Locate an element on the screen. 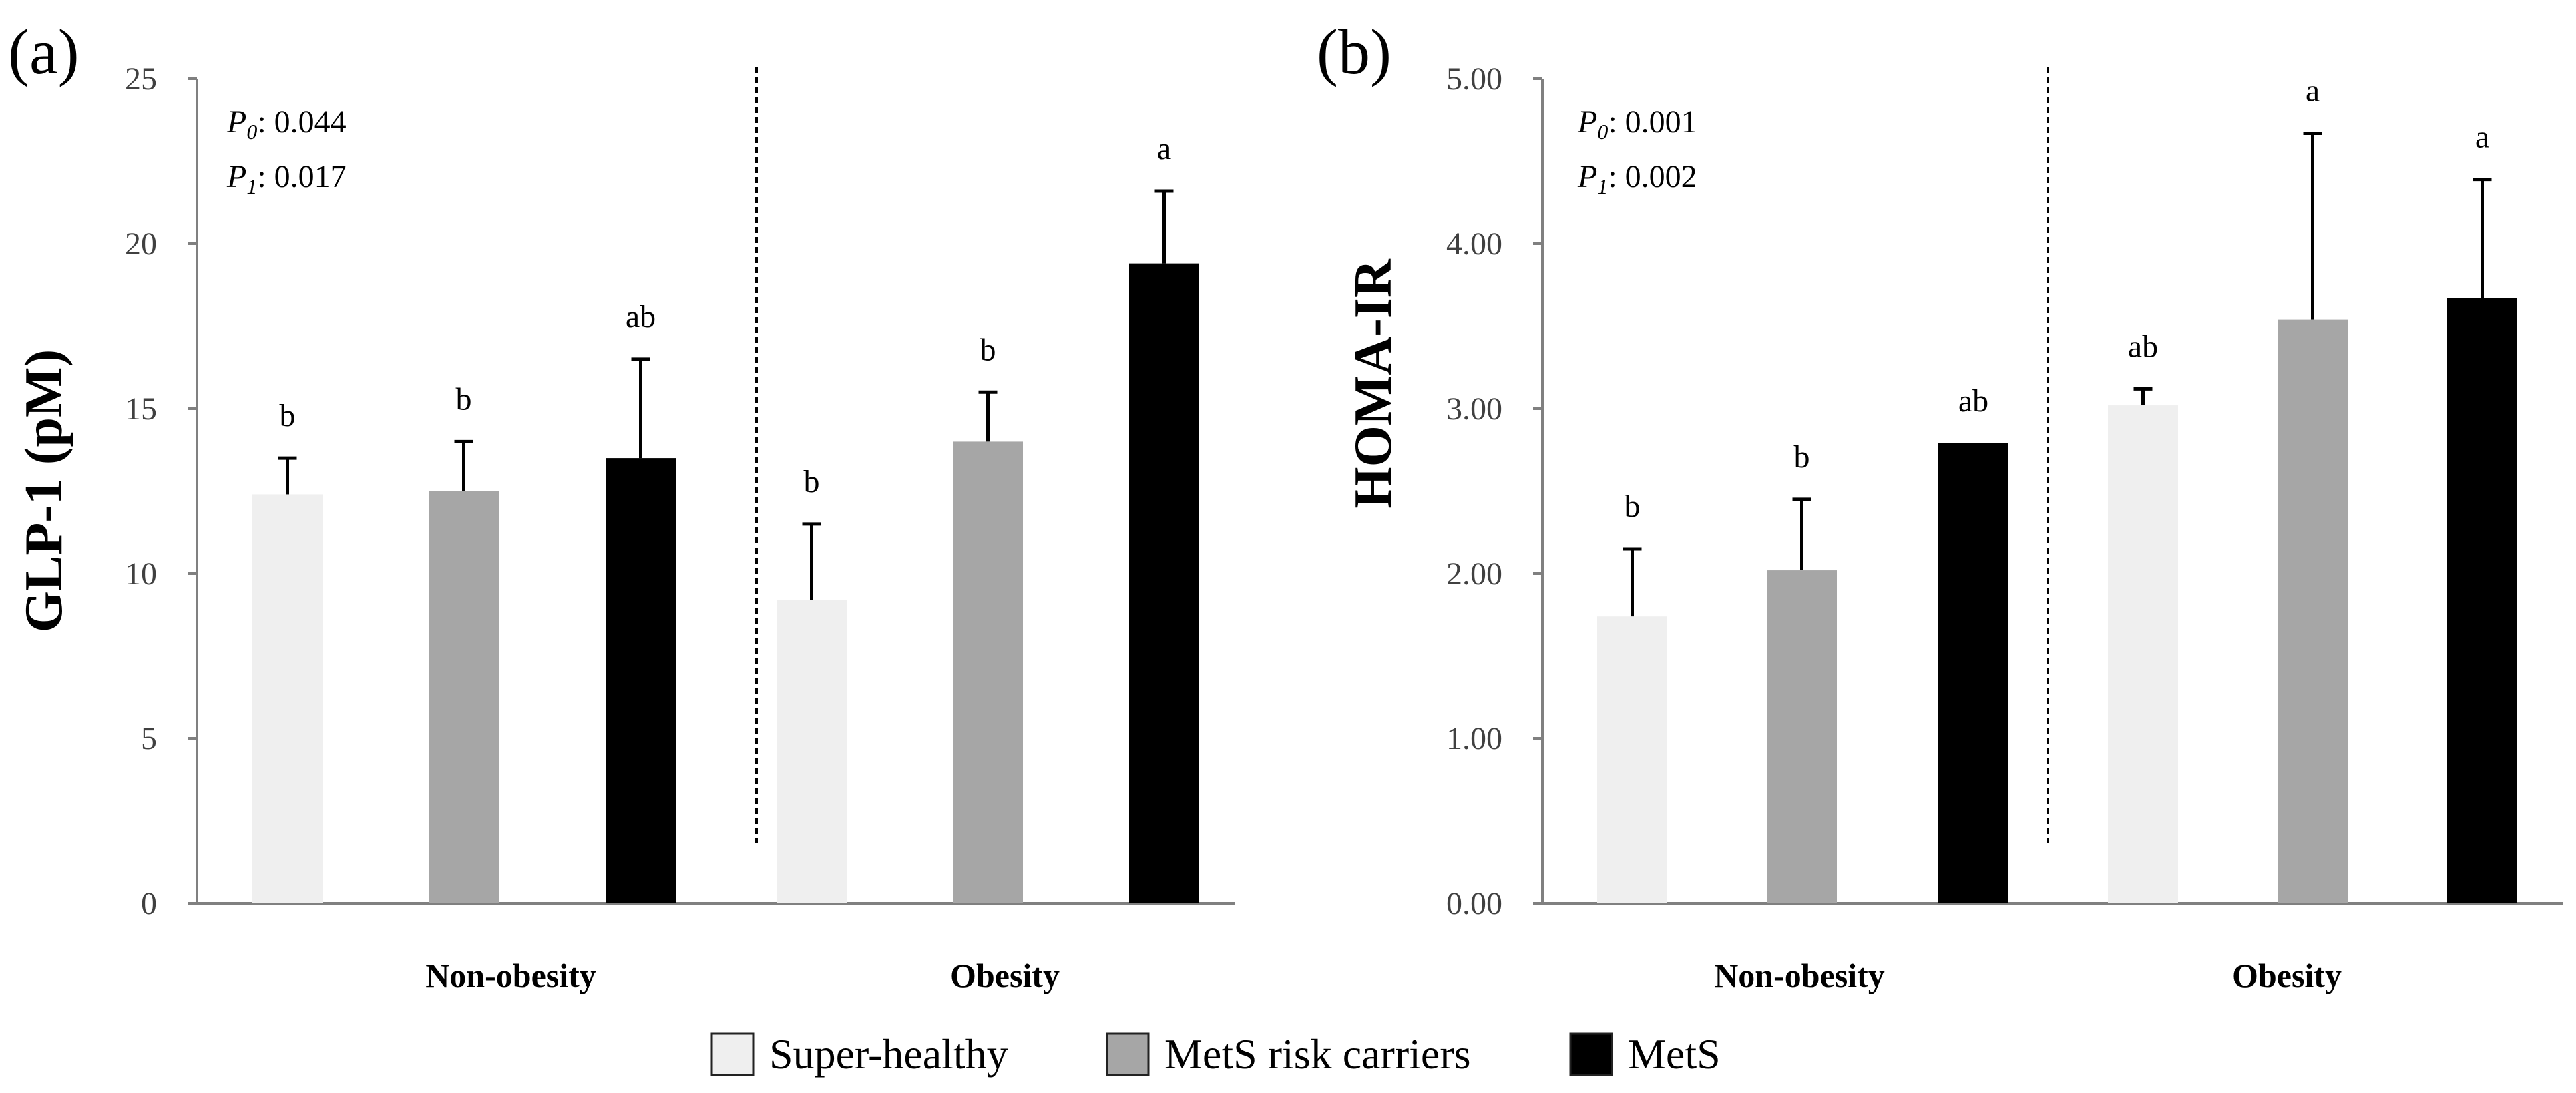 Image resolution: width=2576 pixels, height=1093 pixels. legend-label: MetS is located at coordinates (1674, 1054).